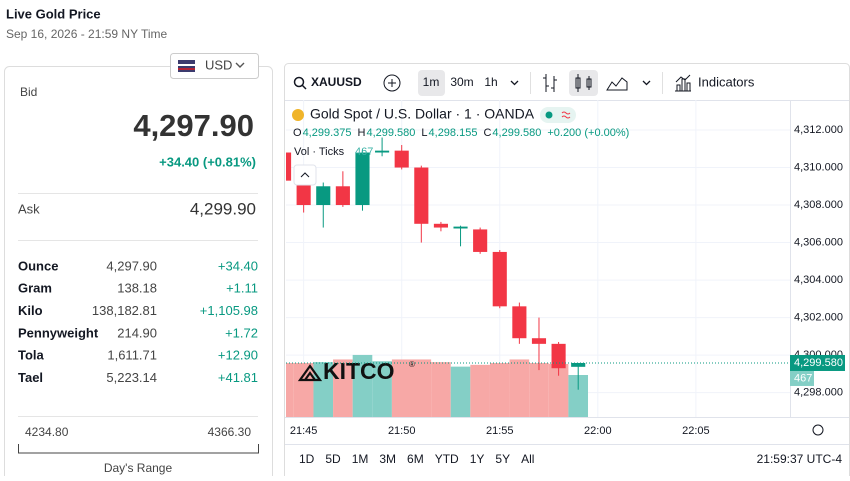  I want to click on range-label: Day's Range, so click(138, 468).